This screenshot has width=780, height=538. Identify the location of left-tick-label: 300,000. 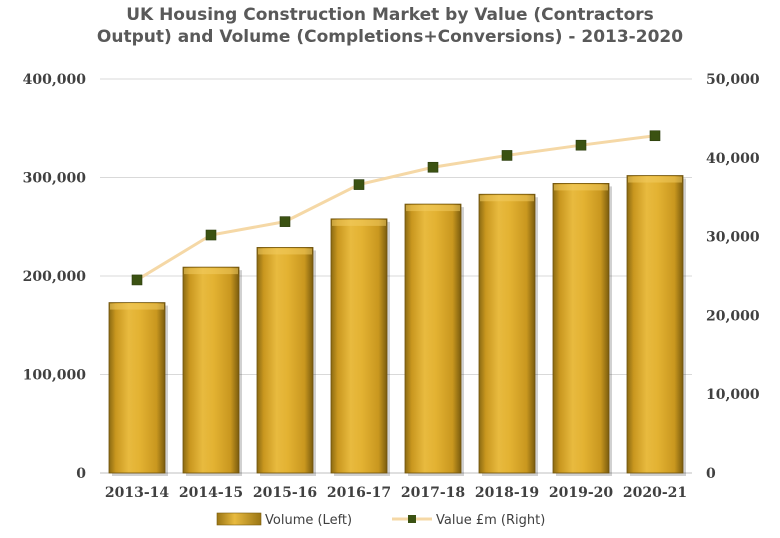
(55, 179).